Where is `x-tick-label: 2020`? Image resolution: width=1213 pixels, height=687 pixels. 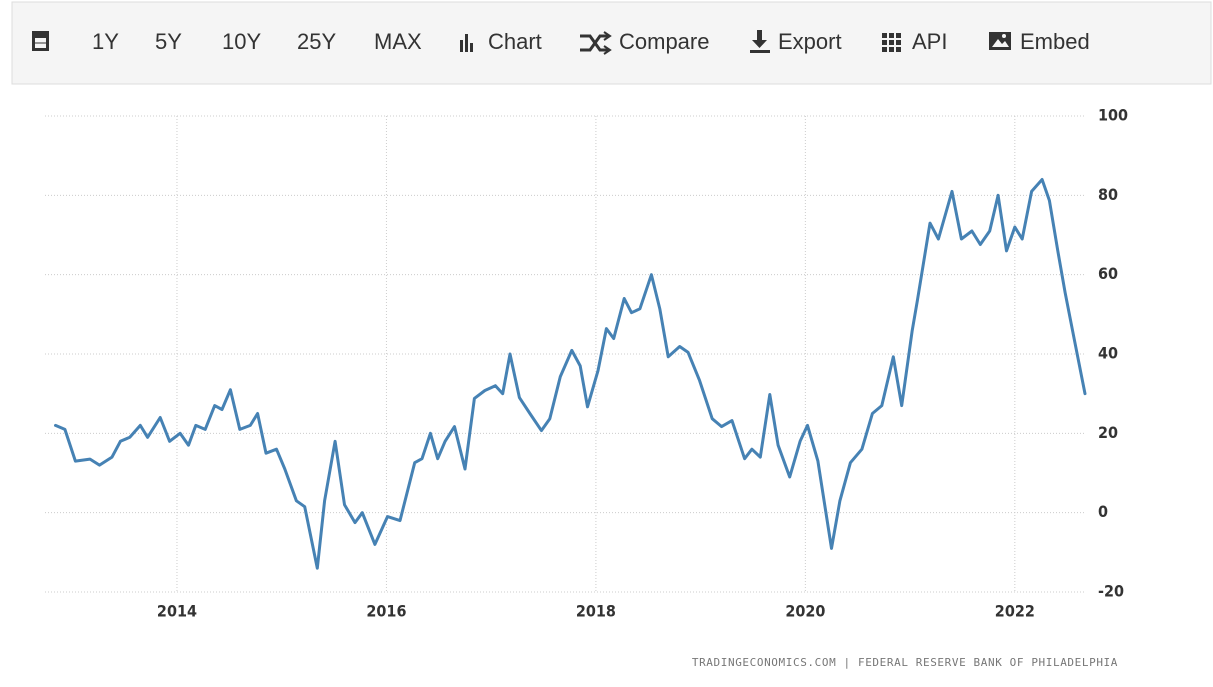 x-tick-label: 2020 is located at coordinates (805, 611).